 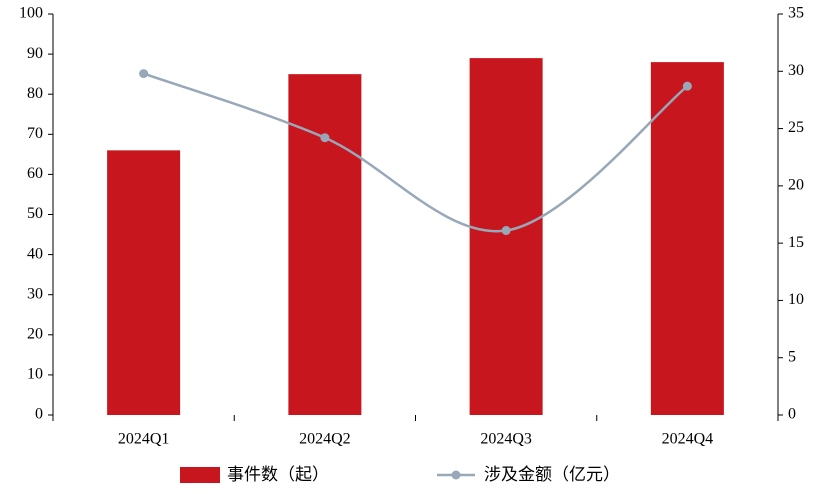 I want to click on y2-tick-label: 35, so click(x=796, y=13).